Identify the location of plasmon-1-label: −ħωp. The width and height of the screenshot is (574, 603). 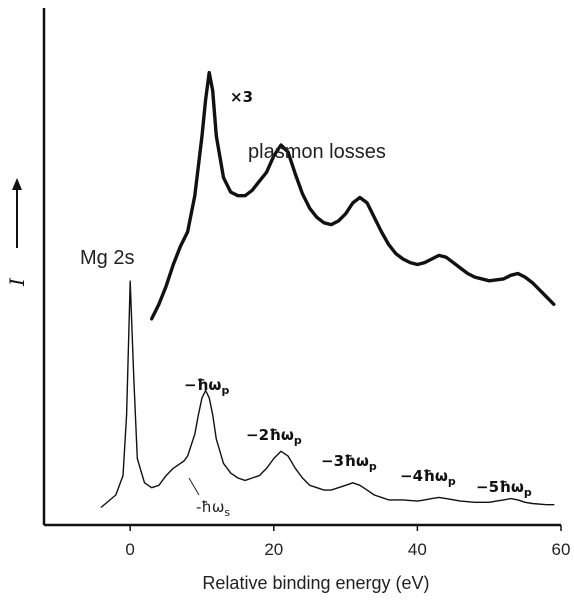
(206, 386).